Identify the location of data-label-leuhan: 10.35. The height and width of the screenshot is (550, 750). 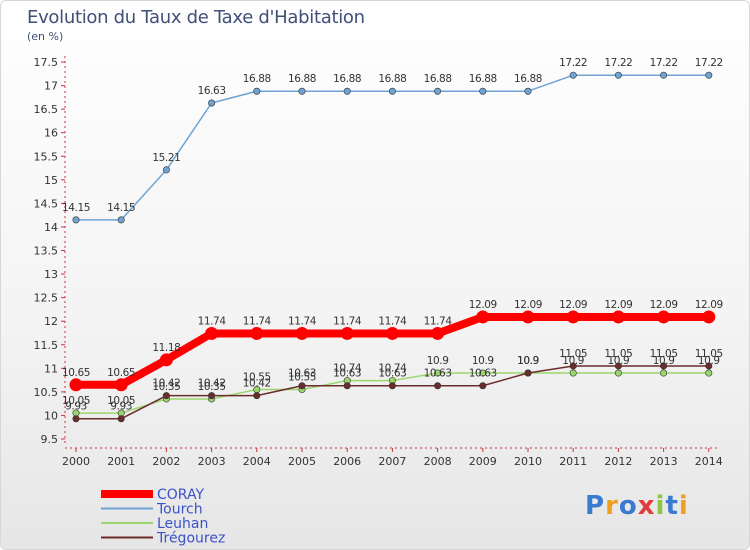
(166, 387).